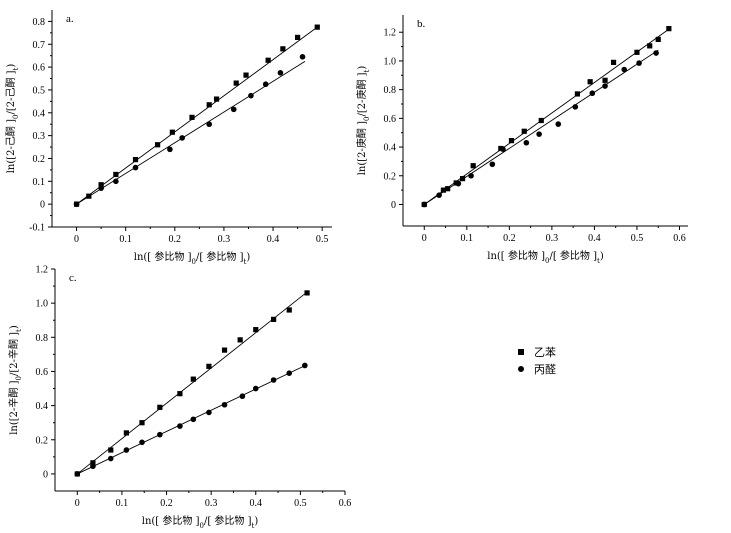  I want to click on y-axis-label: ln([2-辛酮 ]0/[2-辛酮 ]t), so click(15, 380).